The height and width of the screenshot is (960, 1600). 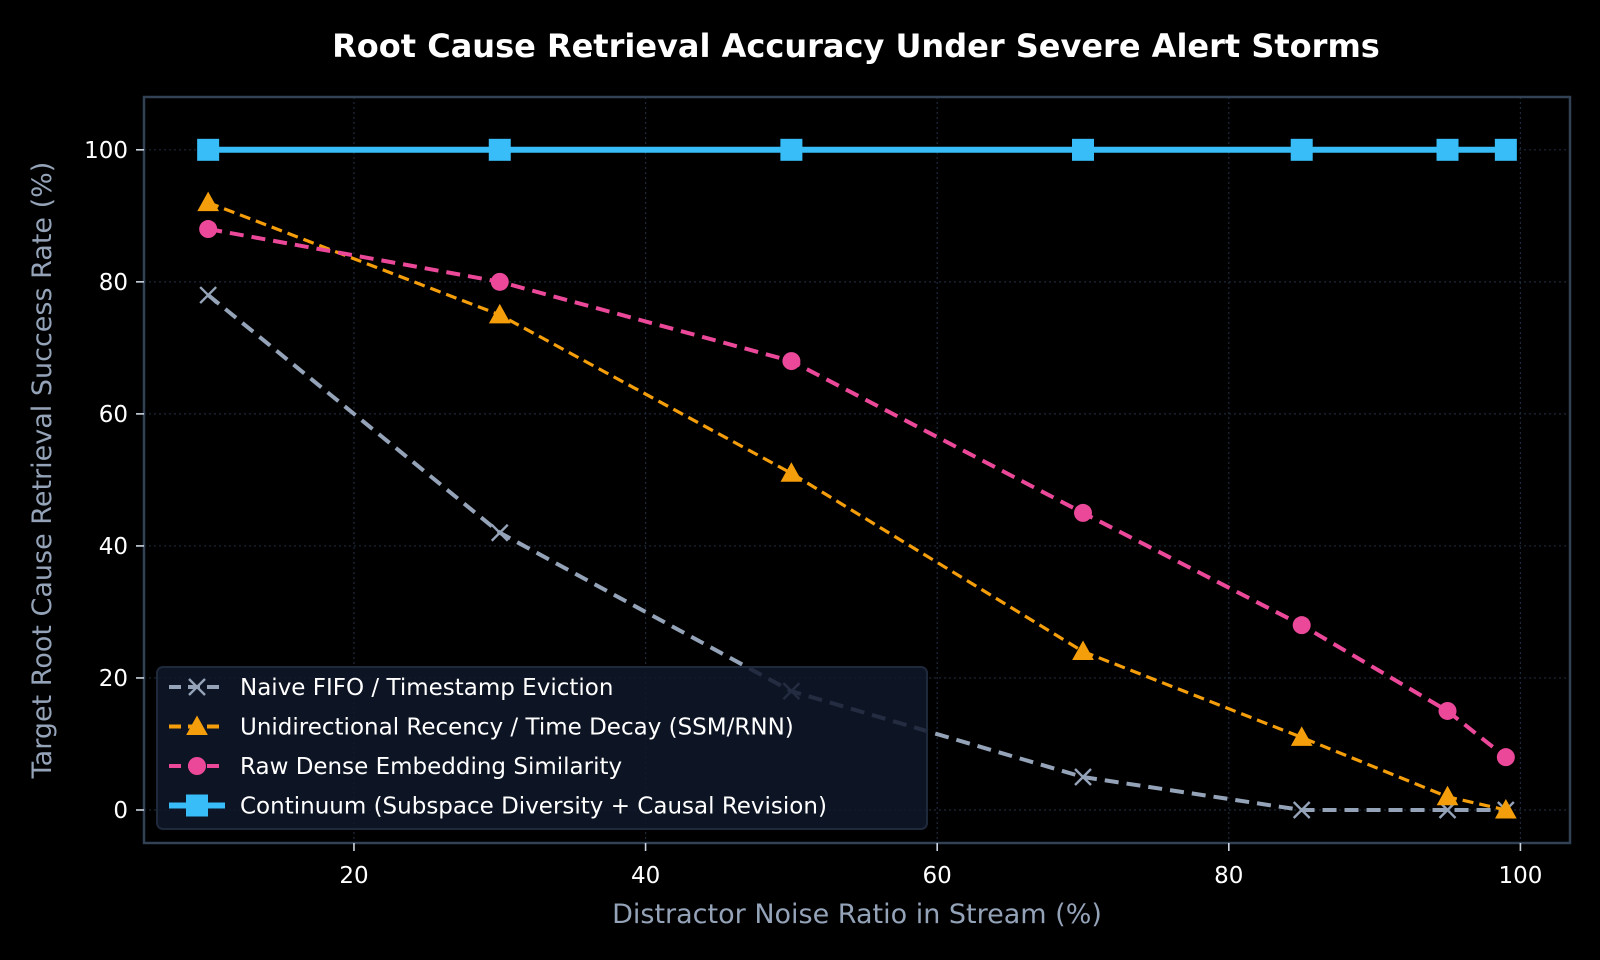 I want to click on y-axis-ticks: 0 20 40 60 80 100, so click(x=114, y=481).